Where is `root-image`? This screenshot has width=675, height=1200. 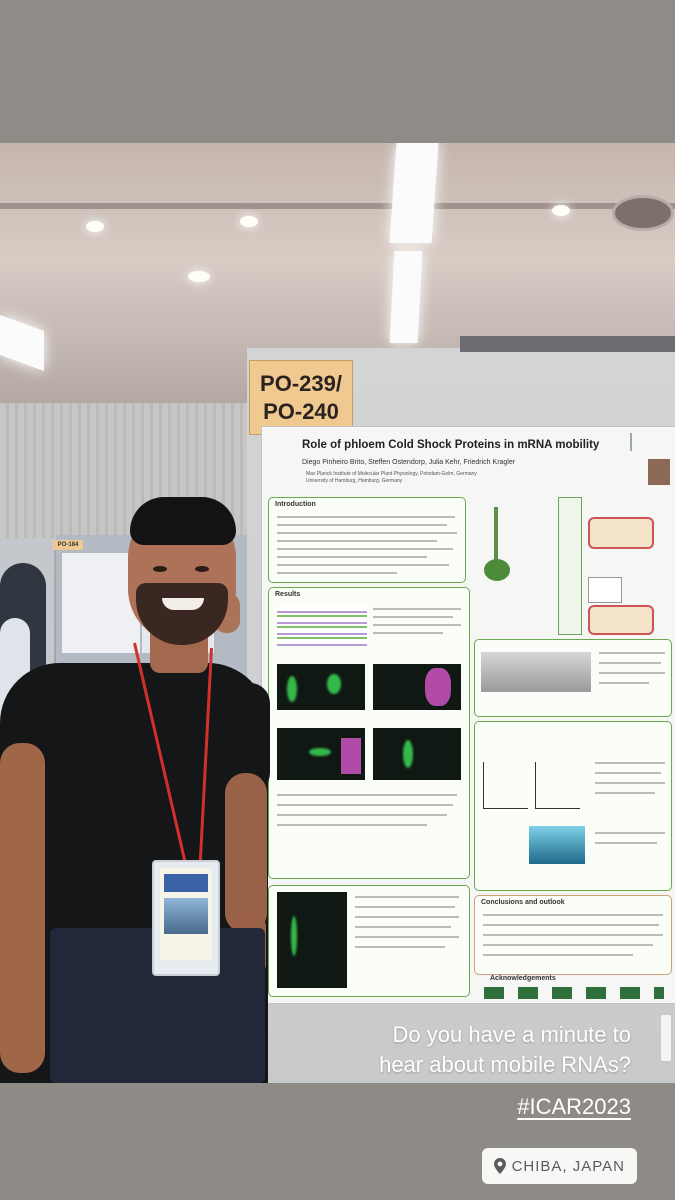 root-image is located at coordinates (557, 845).